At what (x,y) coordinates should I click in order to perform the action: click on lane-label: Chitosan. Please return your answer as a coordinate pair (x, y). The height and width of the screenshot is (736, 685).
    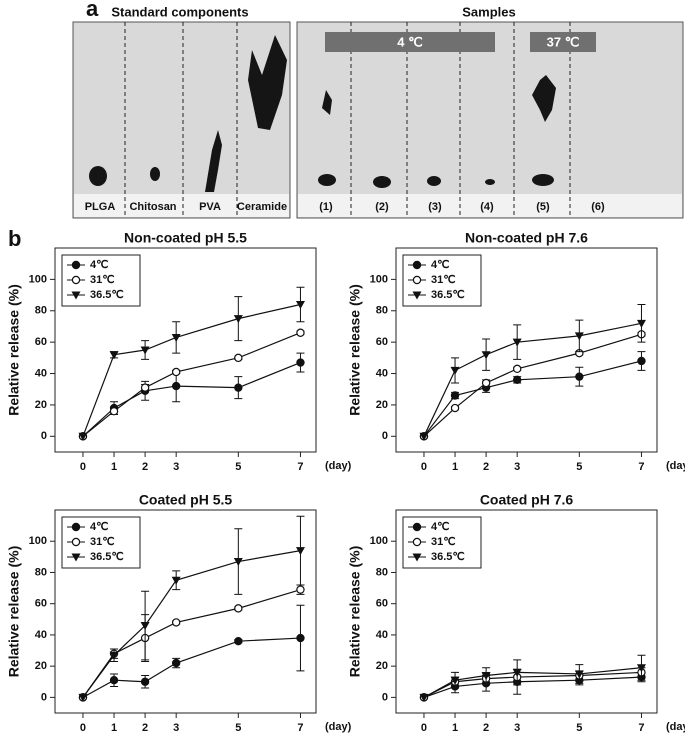
    Looking at the image, I should click on (152, 207).